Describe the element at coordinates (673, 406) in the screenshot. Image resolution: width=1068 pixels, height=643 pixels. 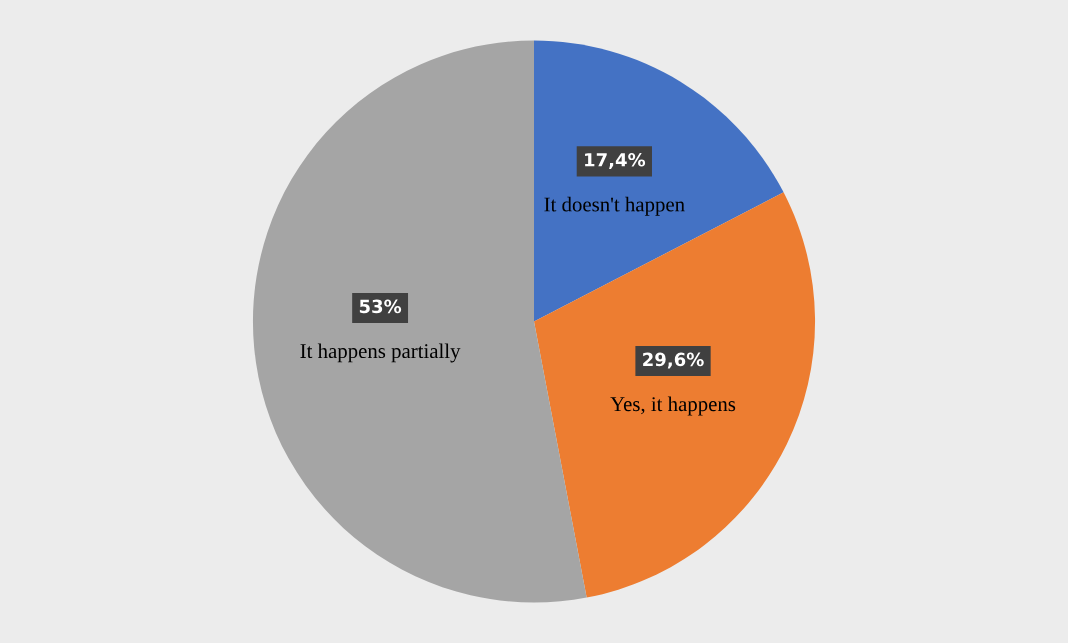
I see `slice-label: Yes, it happens` at that location.